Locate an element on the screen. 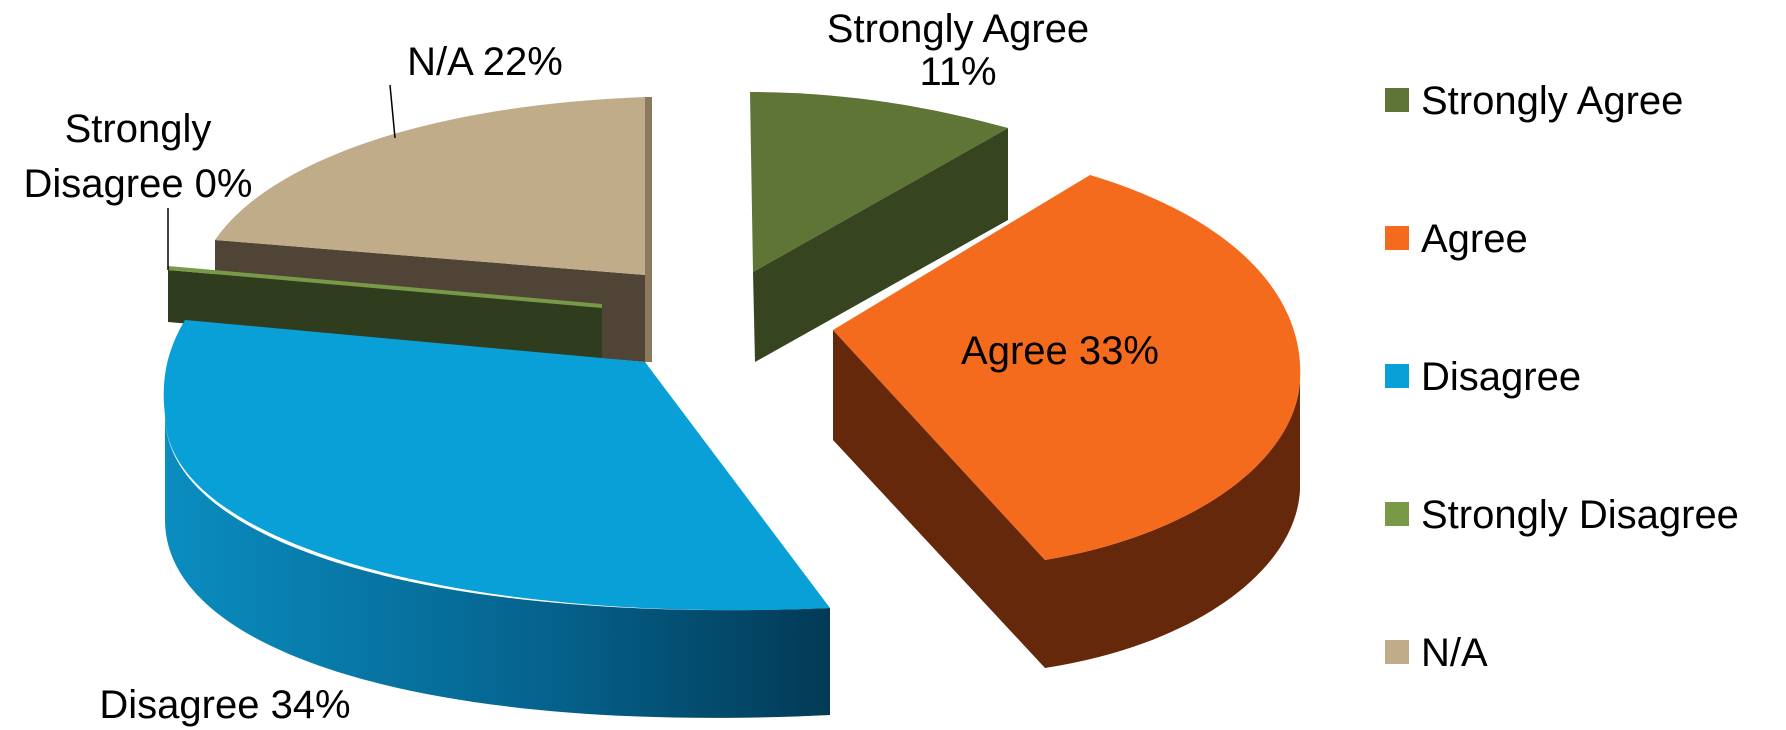 The image size is (1786, 730). slice-strongly-agree is located at coordinates (879, 227).